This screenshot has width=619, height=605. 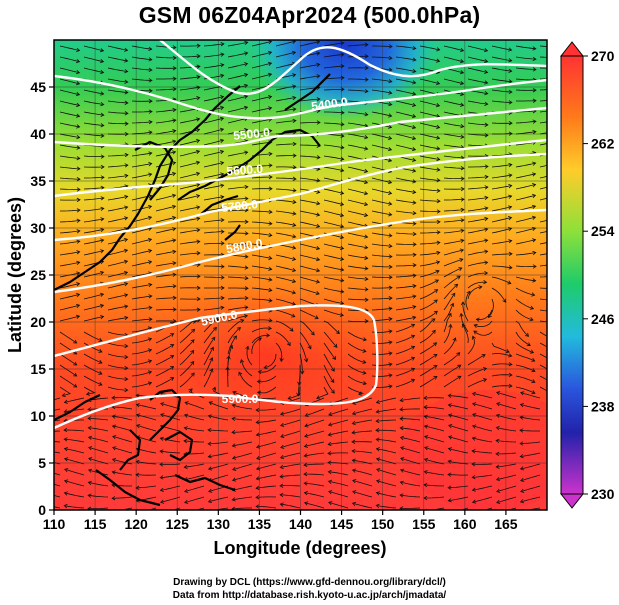 What do you see at coordinates (252, 134) in the screenshot?
I see `contour-label: 5500.0` at bounding box center [252, 134].